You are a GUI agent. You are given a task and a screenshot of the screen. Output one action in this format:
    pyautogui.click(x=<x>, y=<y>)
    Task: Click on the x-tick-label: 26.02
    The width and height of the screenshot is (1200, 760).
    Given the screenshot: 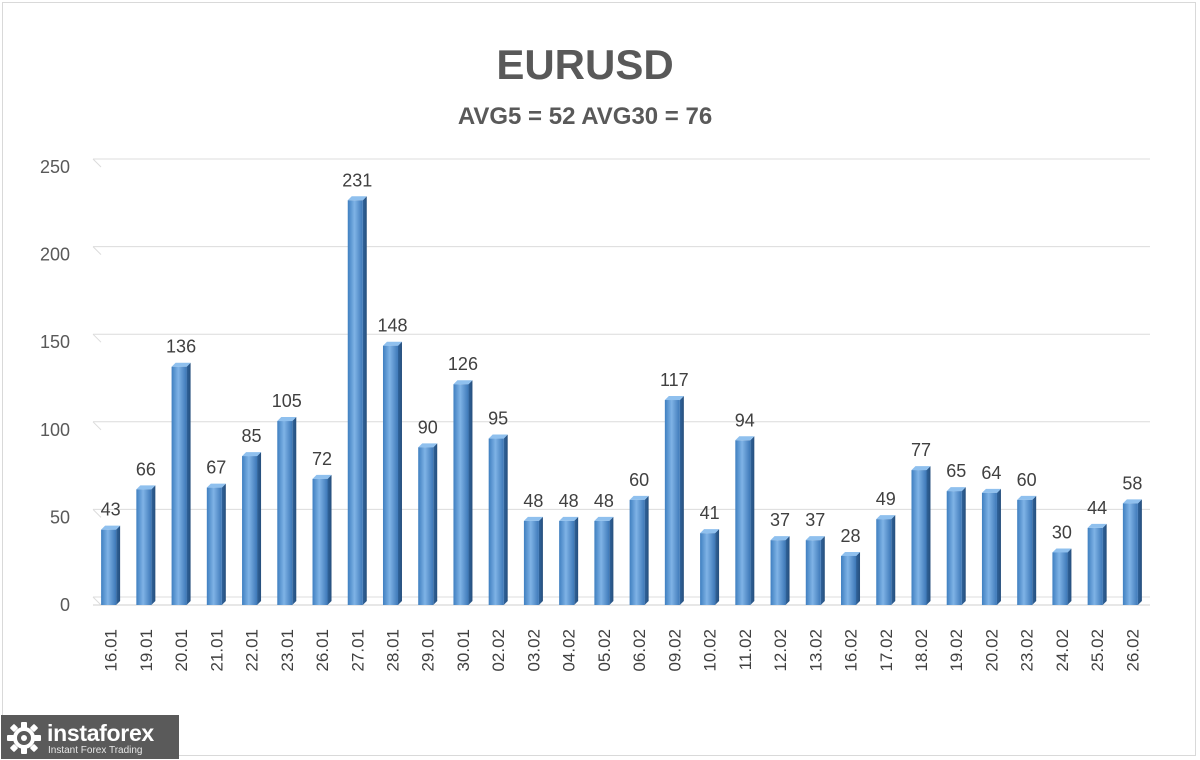 What is the action you would take?
    pyautogui.click(x=1132, y=650)
    